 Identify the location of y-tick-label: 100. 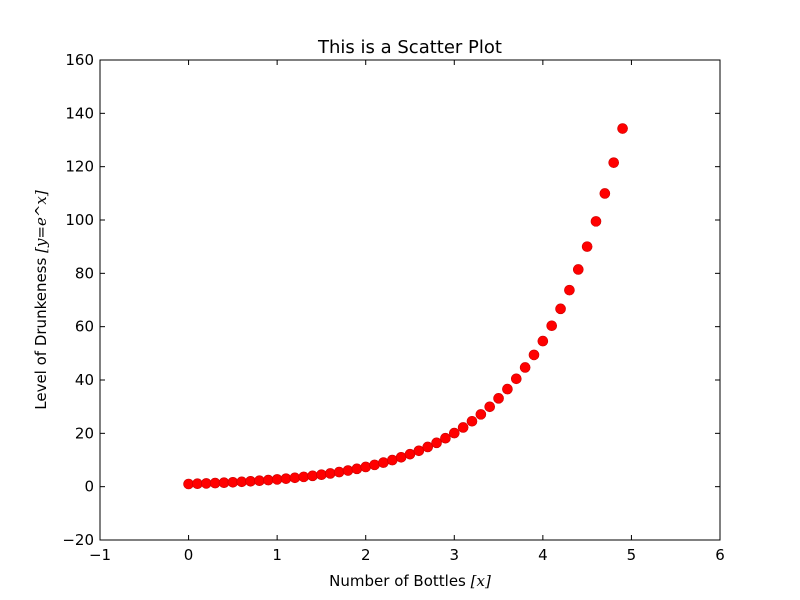
(79, 220).